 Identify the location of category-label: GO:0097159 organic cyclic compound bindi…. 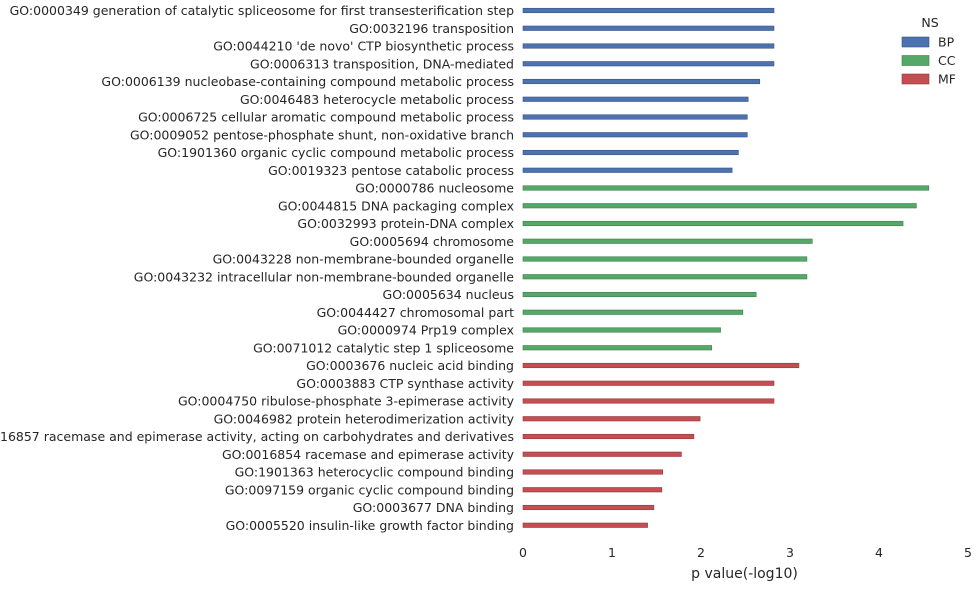
(369, 489).